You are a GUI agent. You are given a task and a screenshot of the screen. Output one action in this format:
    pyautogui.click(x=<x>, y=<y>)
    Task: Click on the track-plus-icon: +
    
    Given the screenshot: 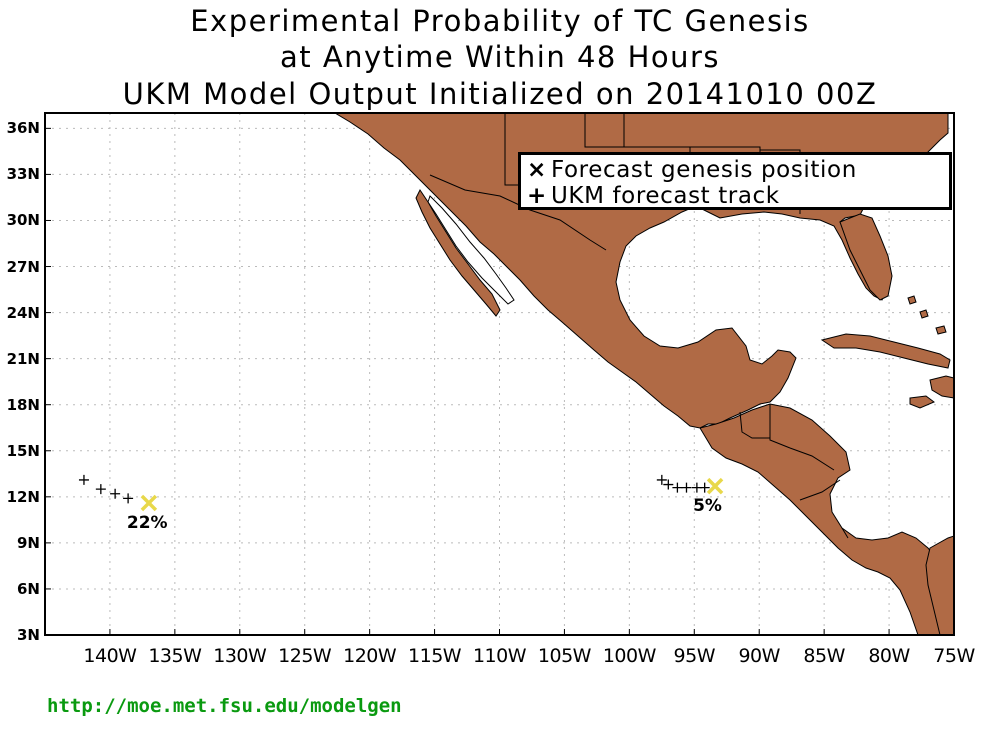 What is the action you would take?
    pyautogui.click(x=537, y=196)
    